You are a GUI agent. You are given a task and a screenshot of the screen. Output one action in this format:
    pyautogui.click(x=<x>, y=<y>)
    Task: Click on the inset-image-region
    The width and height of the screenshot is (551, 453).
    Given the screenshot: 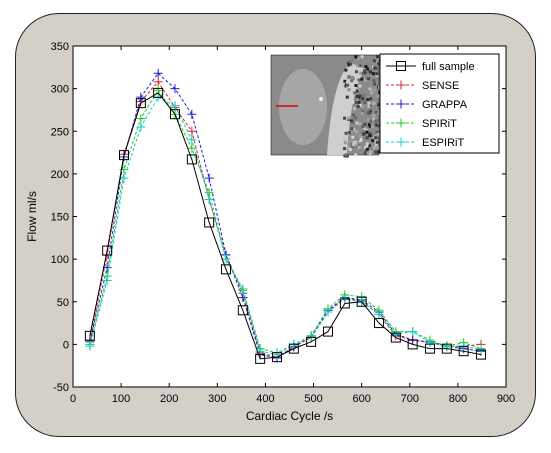 What is the action you would take?
    pyautogui.click(x=303, y=107)
    